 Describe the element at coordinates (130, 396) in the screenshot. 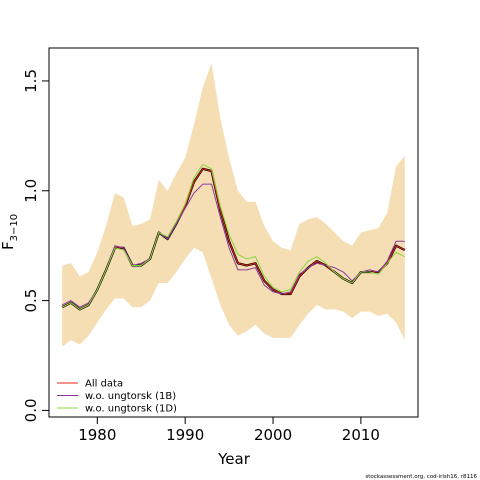

I see `legend-label-w-o-ungtorsk-1b: w.o. ungtorsk (1B)` at that location.